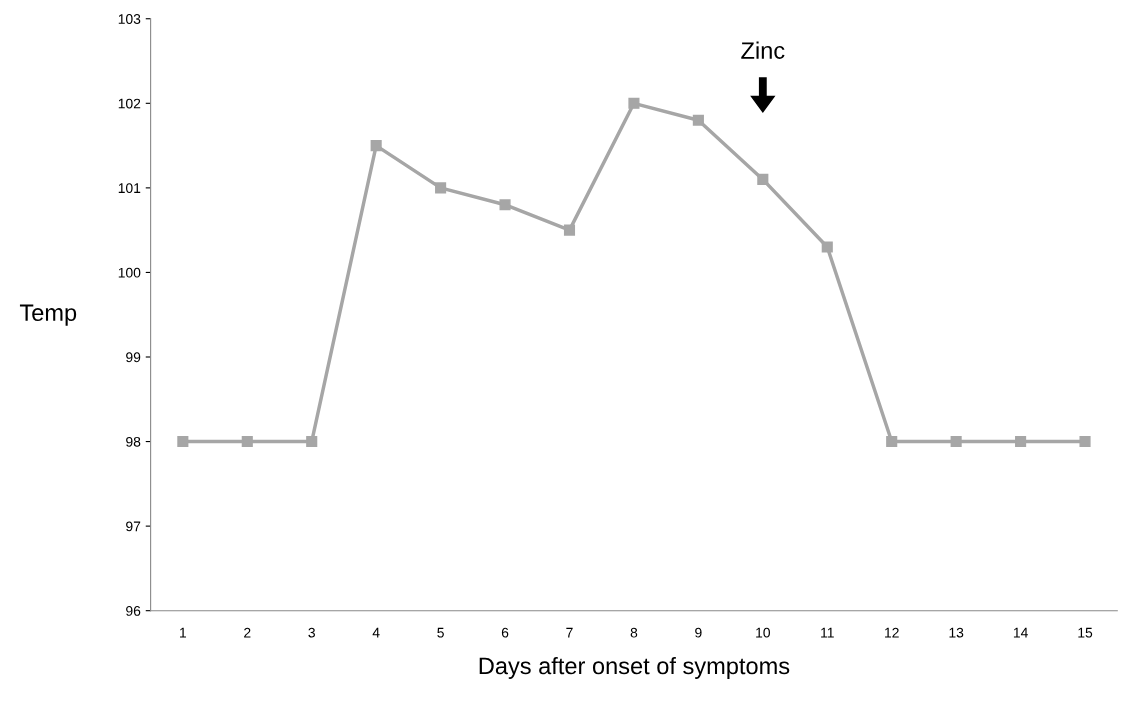 The image size is (1124, 721). Describe the element at coordinates (956, 632) in the screenshot. I see `x-tick-label: 13` at that location.